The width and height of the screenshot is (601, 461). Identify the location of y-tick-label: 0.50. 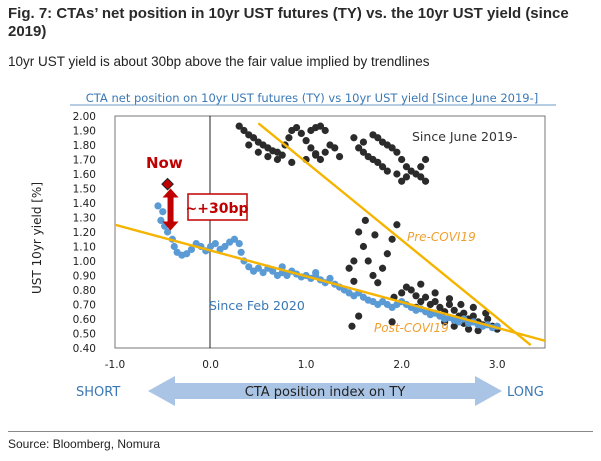
(84, 335).